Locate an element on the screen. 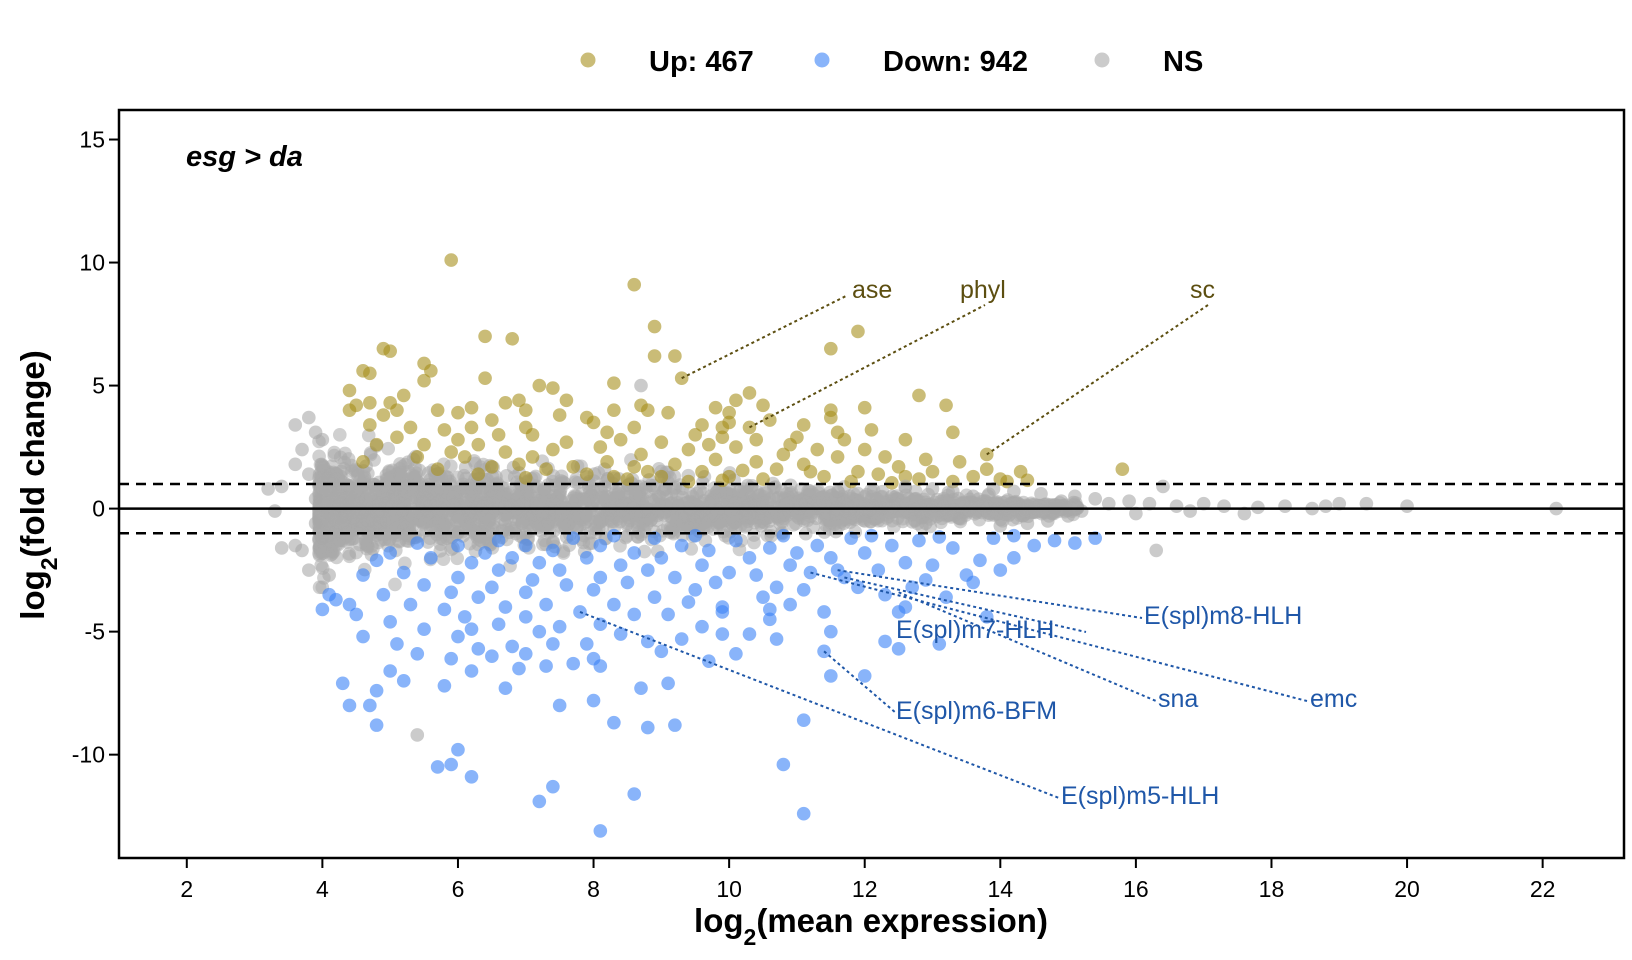  legend: Up: 467 Down: 942 NS is located at coordinates (891, 62).